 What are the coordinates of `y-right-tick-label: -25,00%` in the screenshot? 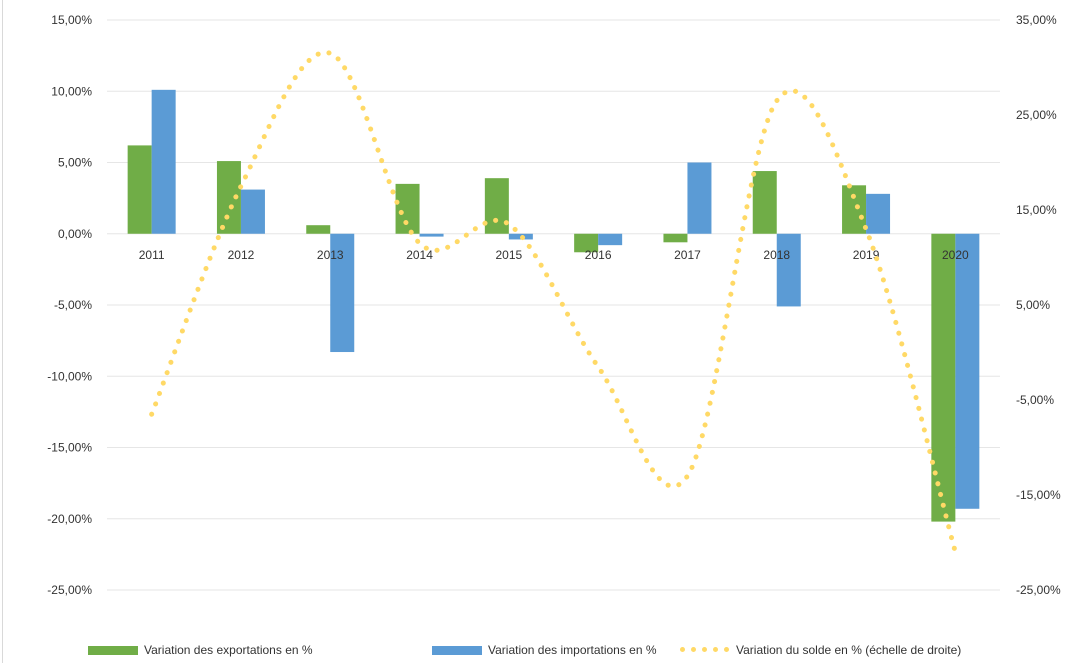 It's located at (1038, 590).